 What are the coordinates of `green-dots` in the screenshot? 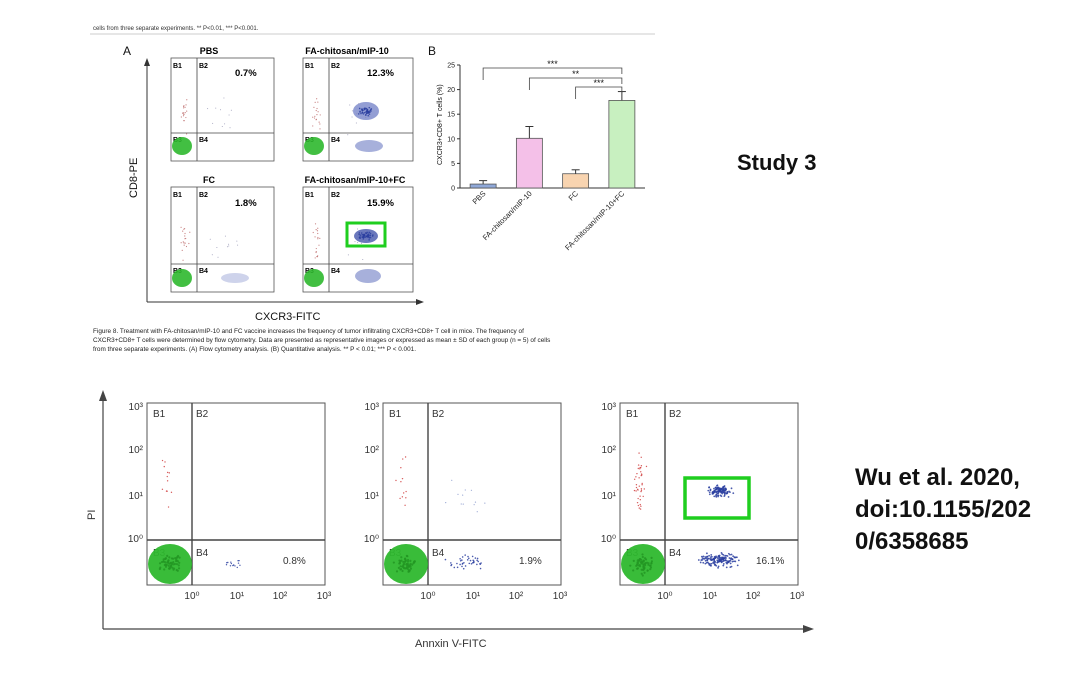 It's located at (641, 565).